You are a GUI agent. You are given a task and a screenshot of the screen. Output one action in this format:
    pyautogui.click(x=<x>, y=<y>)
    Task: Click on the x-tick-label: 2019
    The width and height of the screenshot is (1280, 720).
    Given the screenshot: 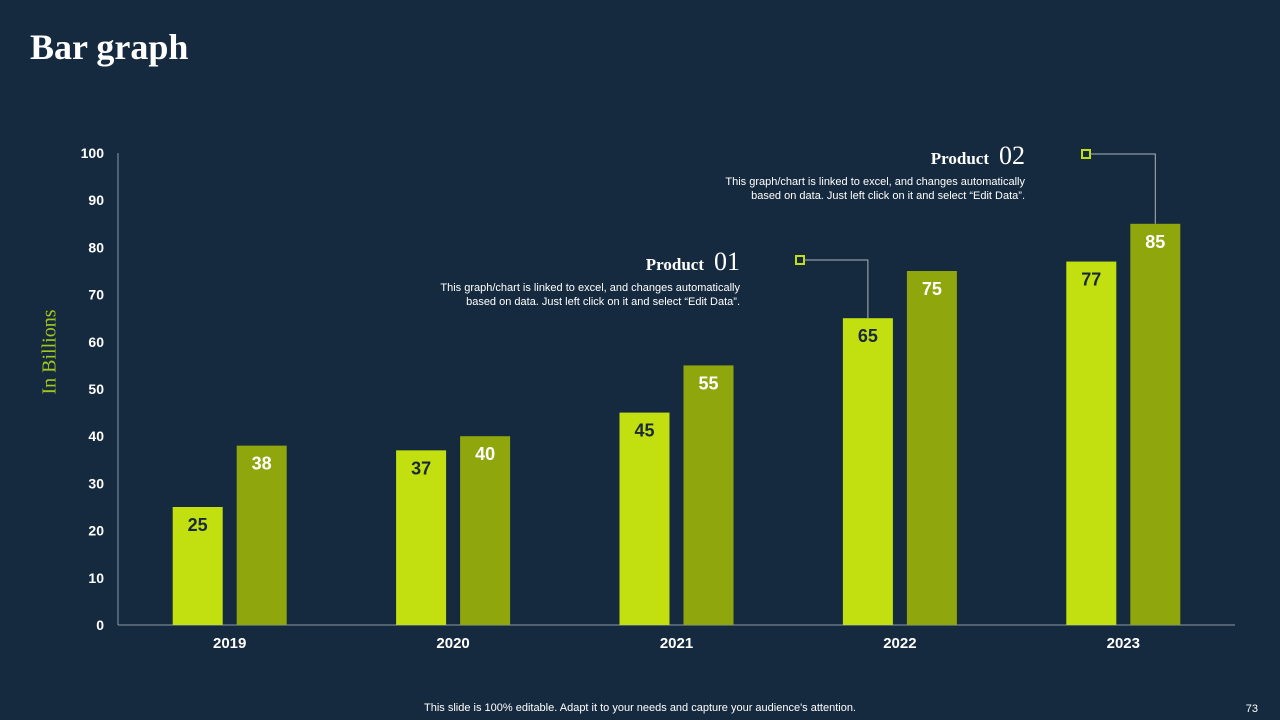 What is the action you would take?
    pyautogui.click(x=229, y=643)
    